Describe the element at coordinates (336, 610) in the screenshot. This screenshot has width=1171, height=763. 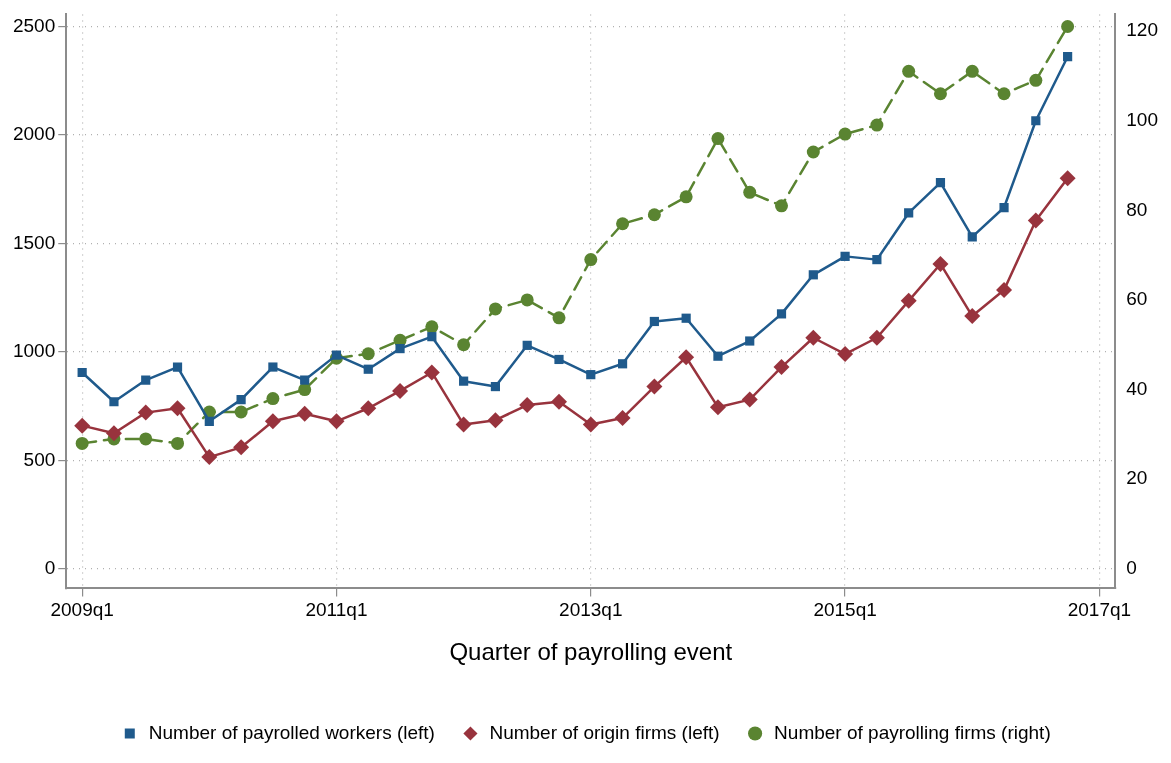
I see `x-tick-label: 2011q1` at that location.